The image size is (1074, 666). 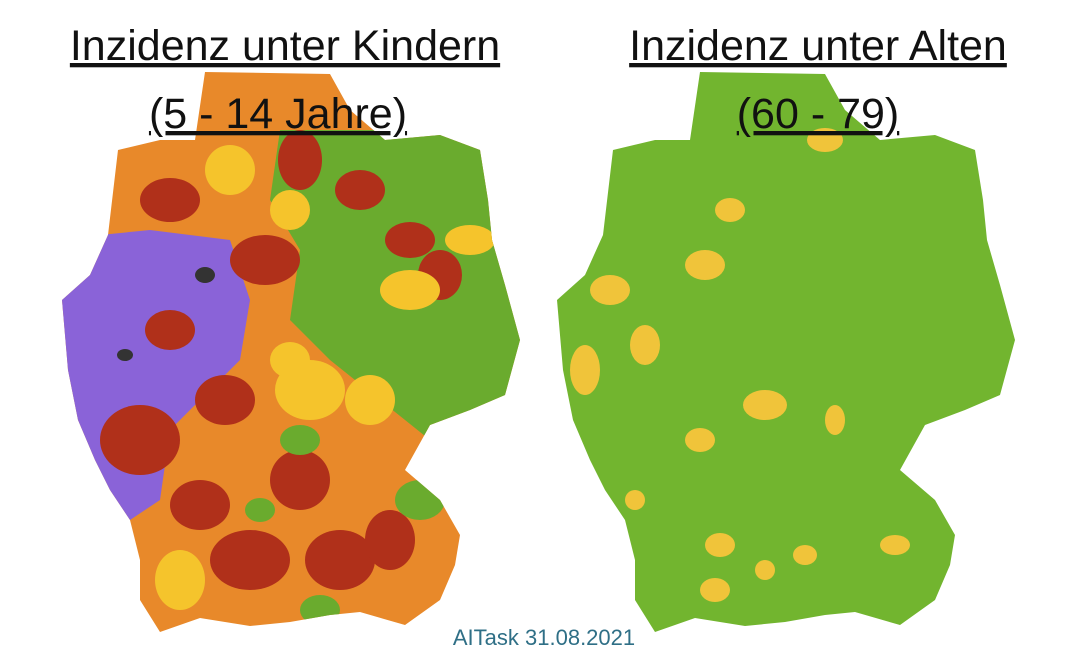 I want to click on map-title: Inzidenz unter Kindern, so click(x=285, y=46).